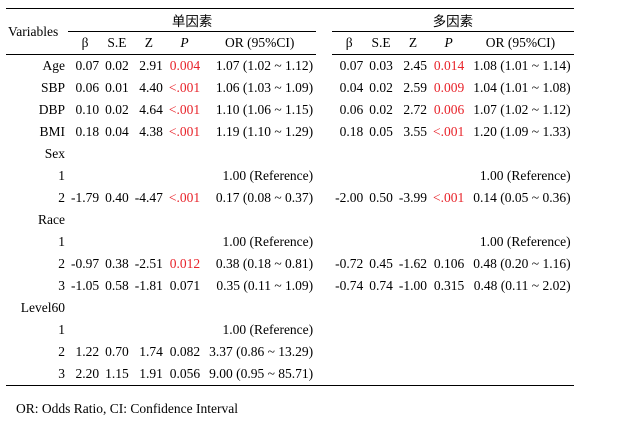 This screenshot has height=424, width=620. What do you see at coordinates (52, 131) in the screenshot?
I see `variable-label: BMI` at bounding box center [52, 131].